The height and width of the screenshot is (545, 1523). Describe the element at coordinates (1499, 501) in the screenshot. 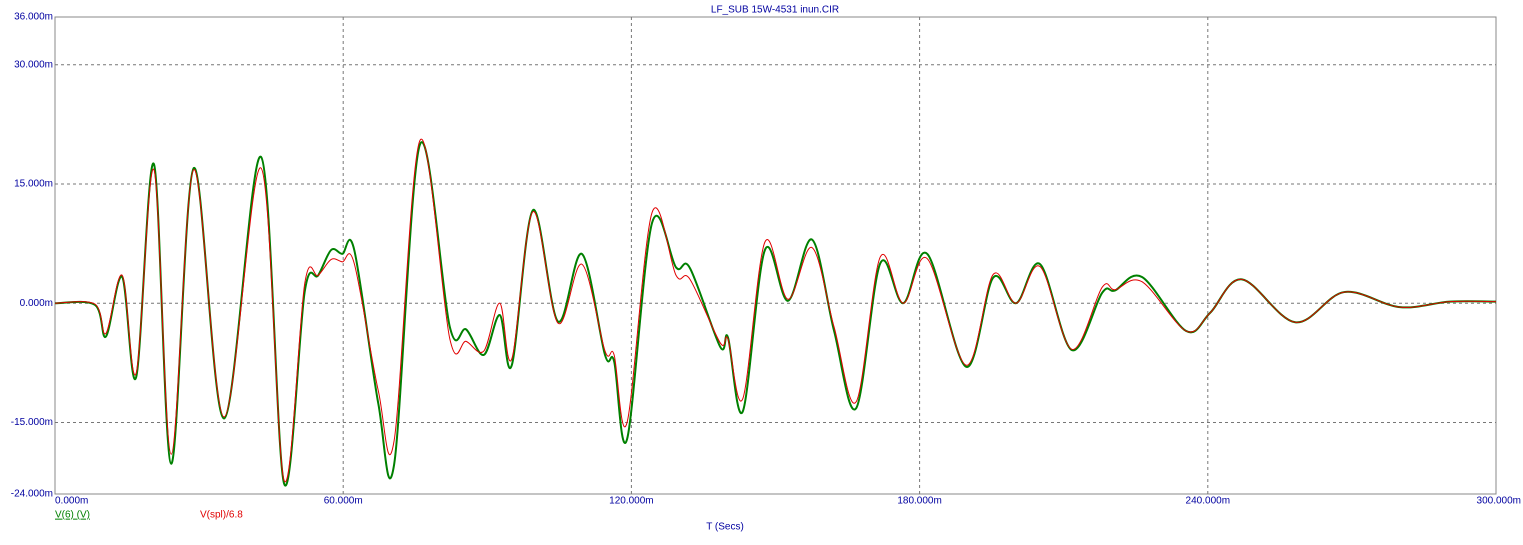

I see `x-tick-label: 300.000m` at that location.